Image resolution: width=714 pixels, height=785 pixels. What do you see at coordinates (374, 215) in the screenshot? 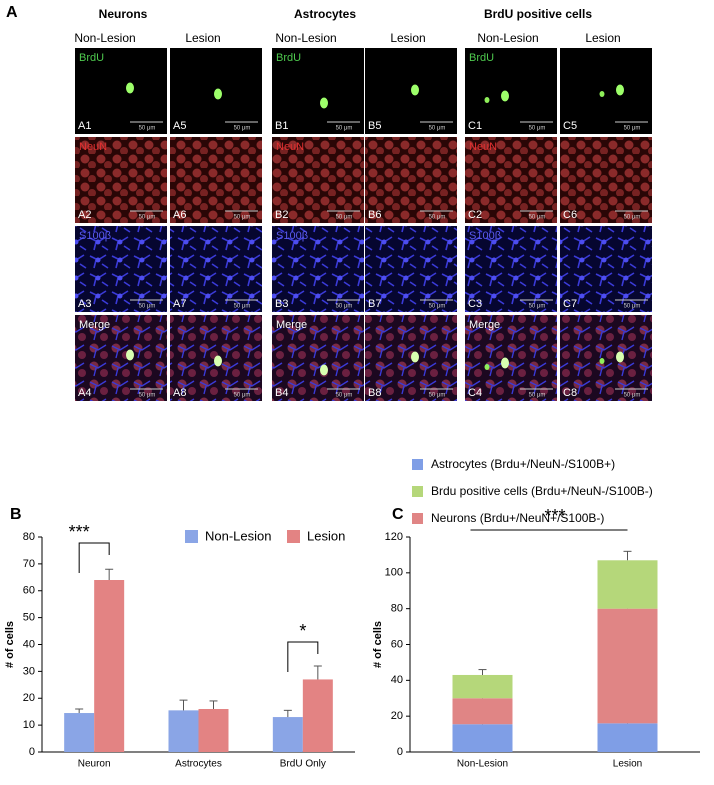
I see `panel-id: B6` at bounding box center [374, 215].